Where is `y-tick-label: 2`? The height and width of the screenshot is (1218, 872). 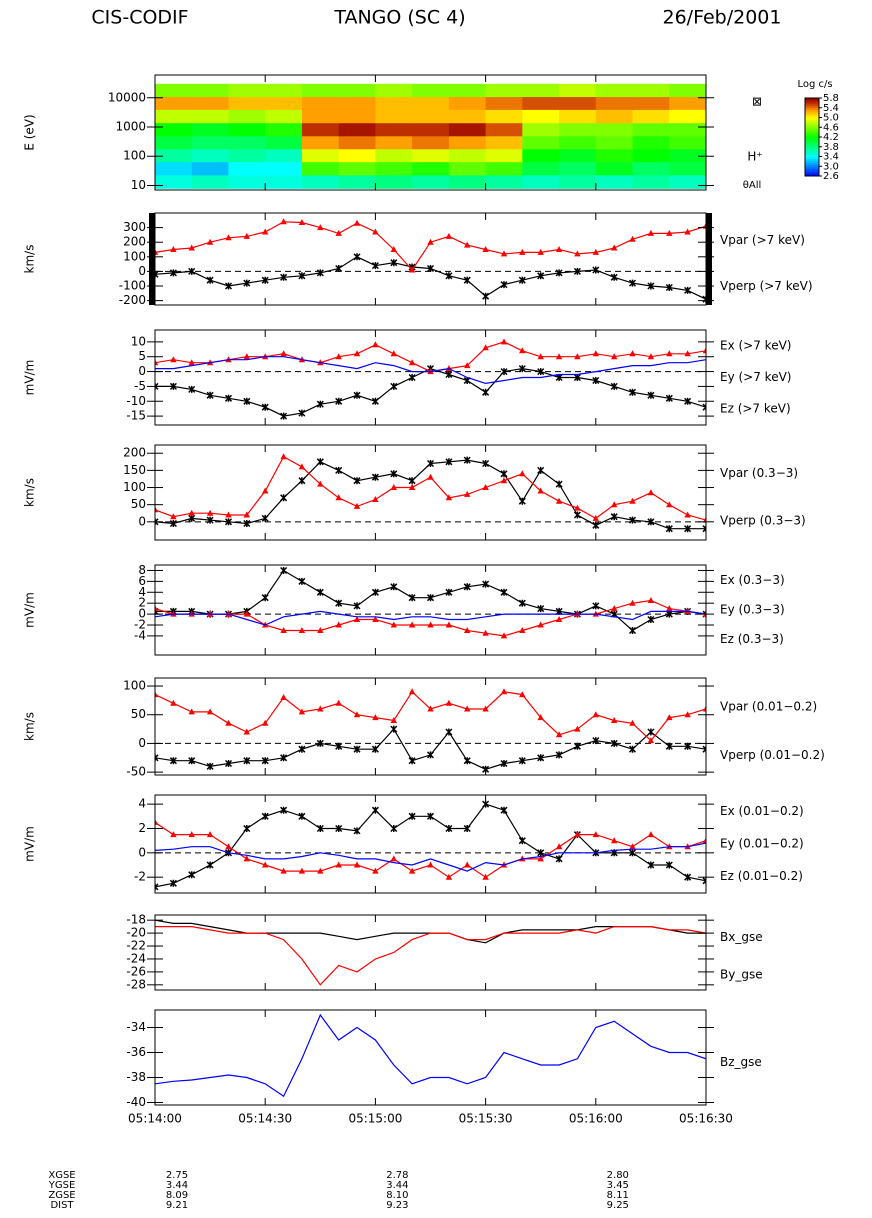 y-tick-label: 2 is located at coordinates (142, 603).